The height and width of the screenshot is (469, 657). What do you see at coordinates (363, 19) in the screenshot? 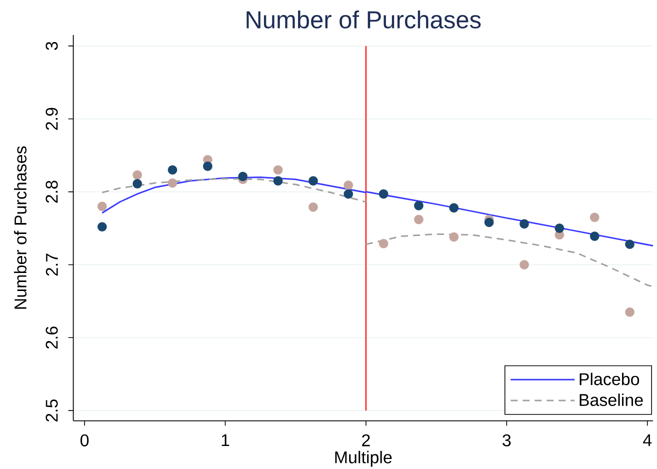
I see `chart-title: Number of Purchases` at bounding box center [363, 19].